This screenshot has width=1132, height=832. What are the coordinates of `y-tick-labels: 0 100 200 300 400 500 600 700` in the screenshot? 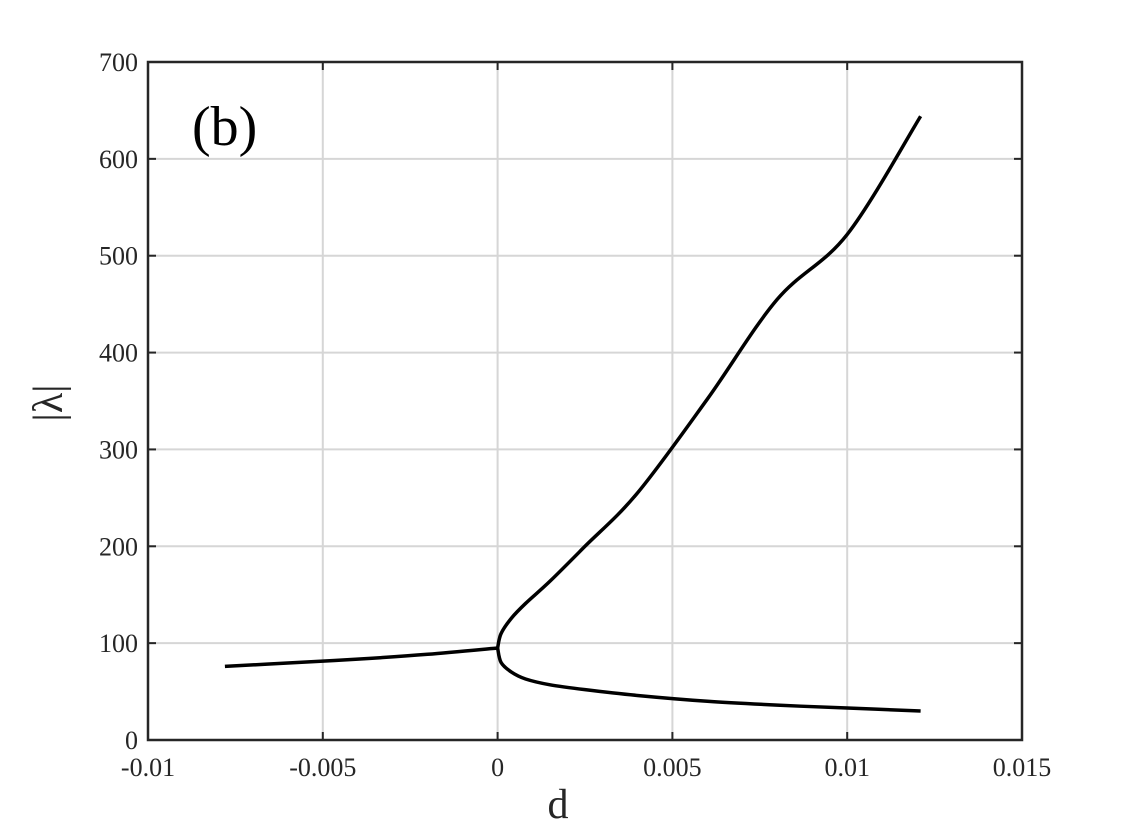 It's located at (118, 401).